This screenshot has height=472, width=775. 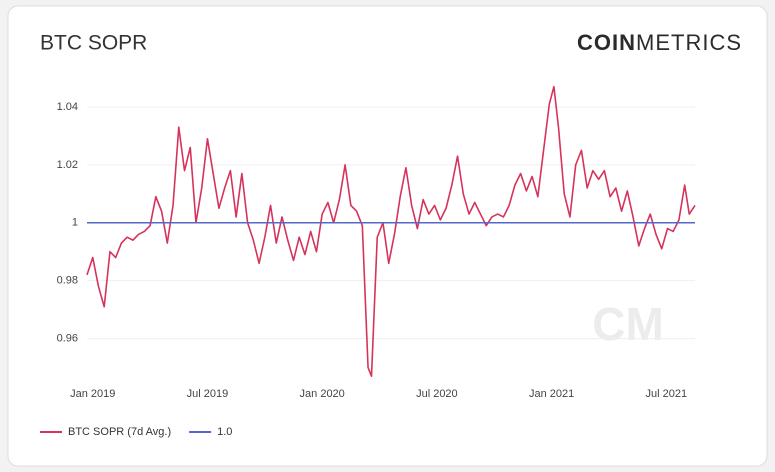 What do you see at coordinates (67, 281) in the screenshot?
I see `y-tick-label: 0.98` at bounding box center [67, 281].